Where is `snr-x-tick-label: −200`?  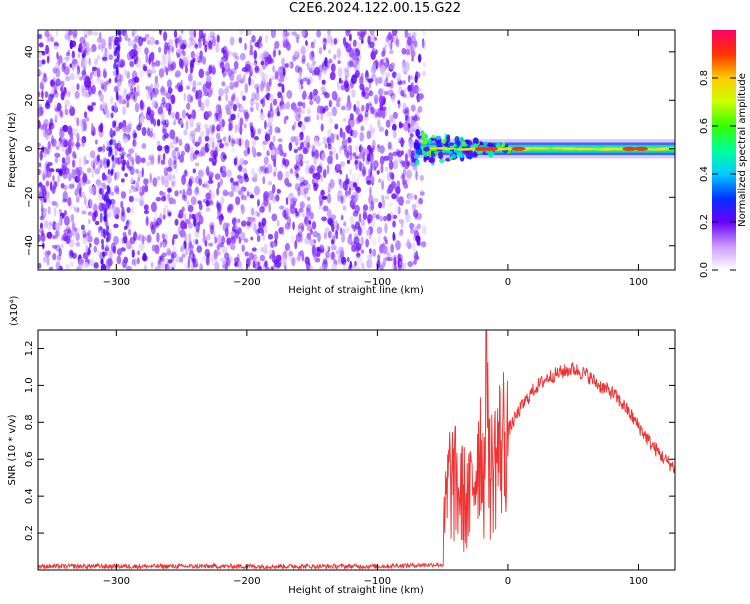 snr-x-tick-label: −200 is located at coordinates (246, 581).